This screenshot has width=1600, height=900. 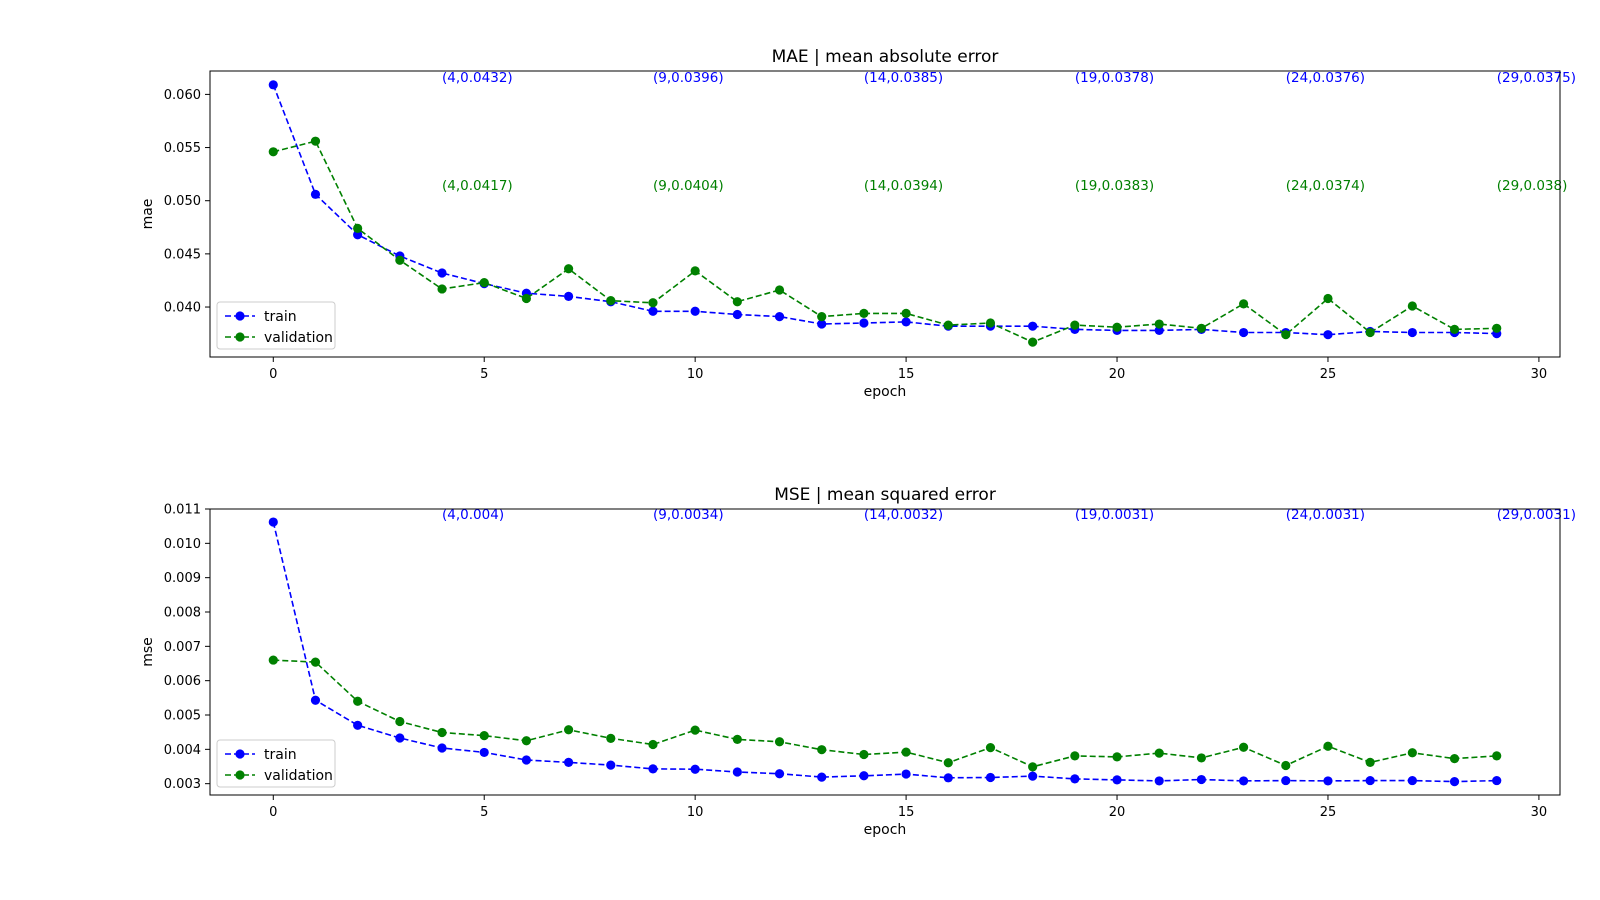 What do you see at coordinates (182, 681) in the screenshot?
I see `y-tick-label: 0.006` at bounding box center [182, 681].